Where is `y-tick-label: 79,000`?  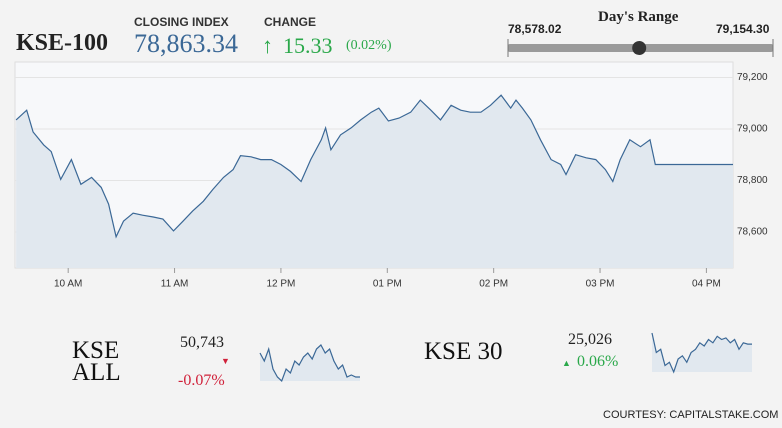
y-tick-label: 79,000 is located at coordinates (752, 129).